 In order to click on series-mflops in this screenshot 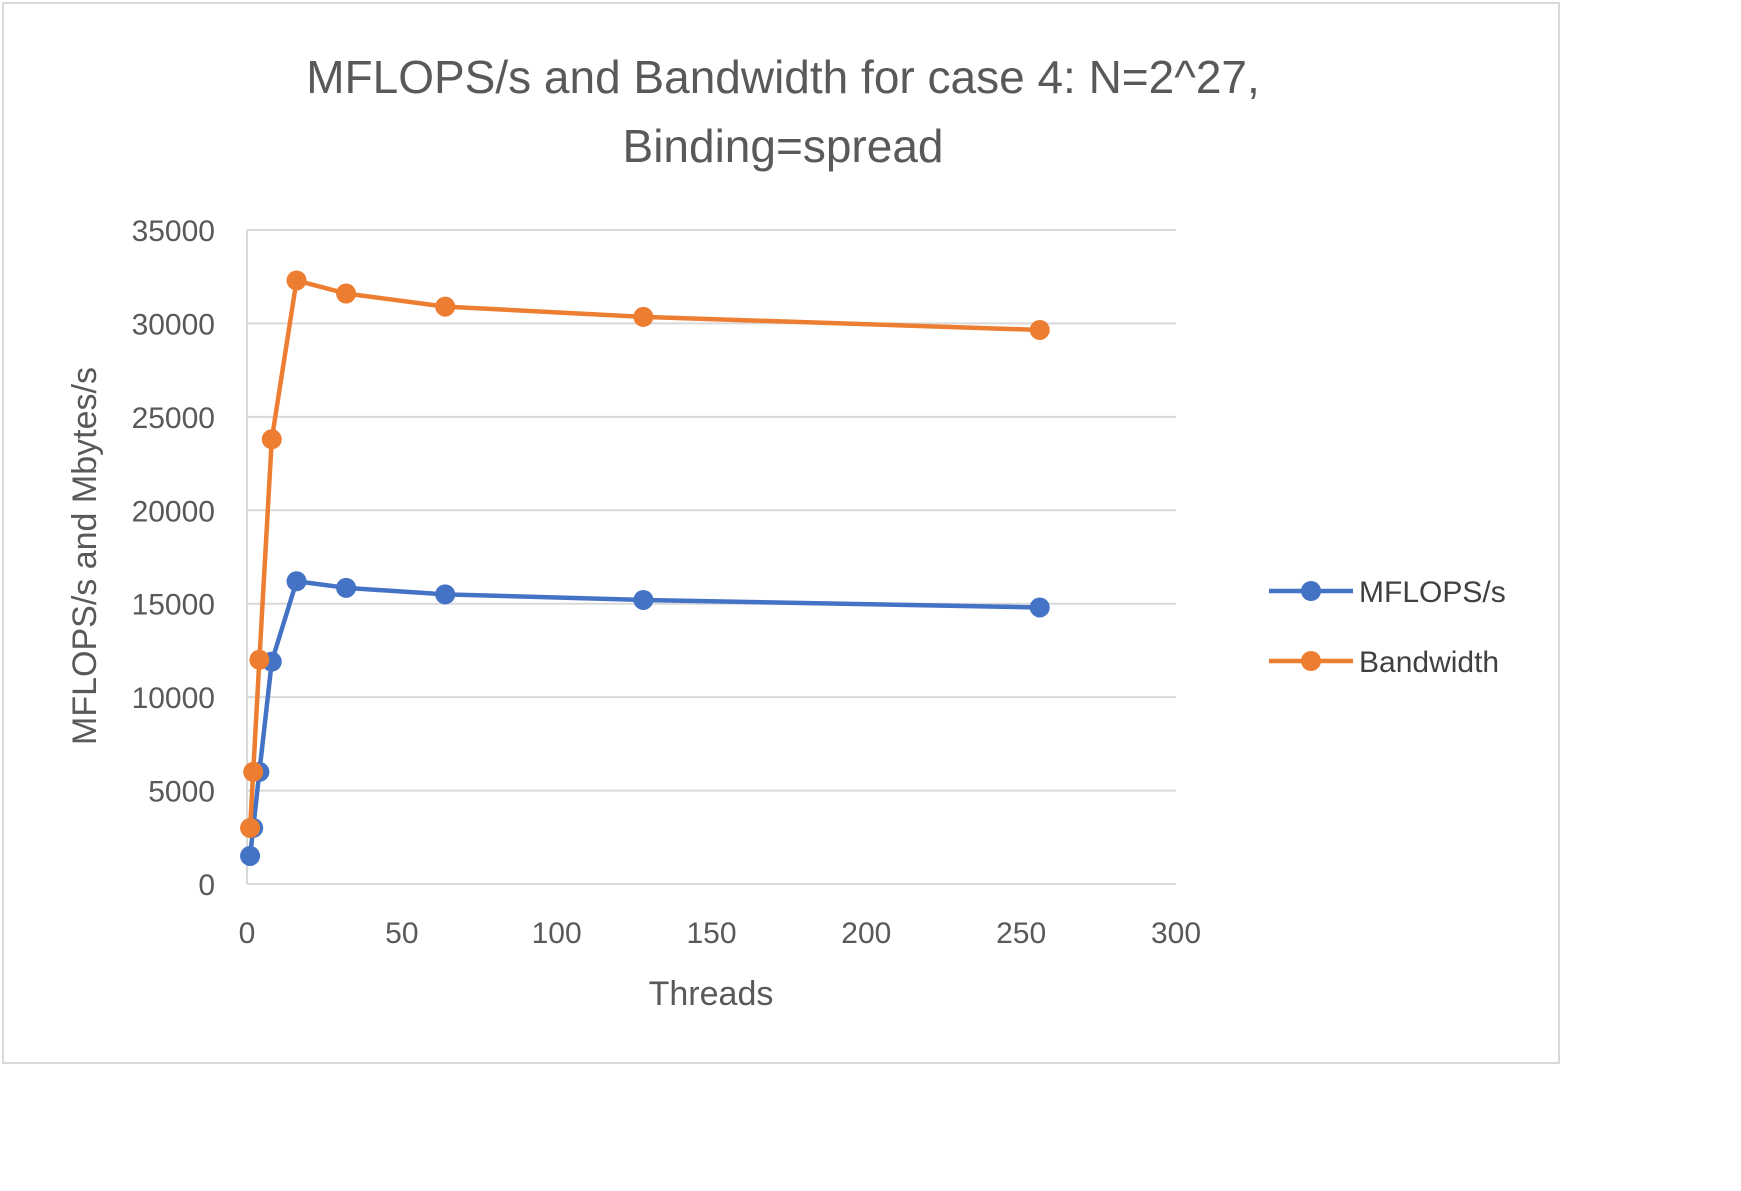, I will do `click(645, 718)`.